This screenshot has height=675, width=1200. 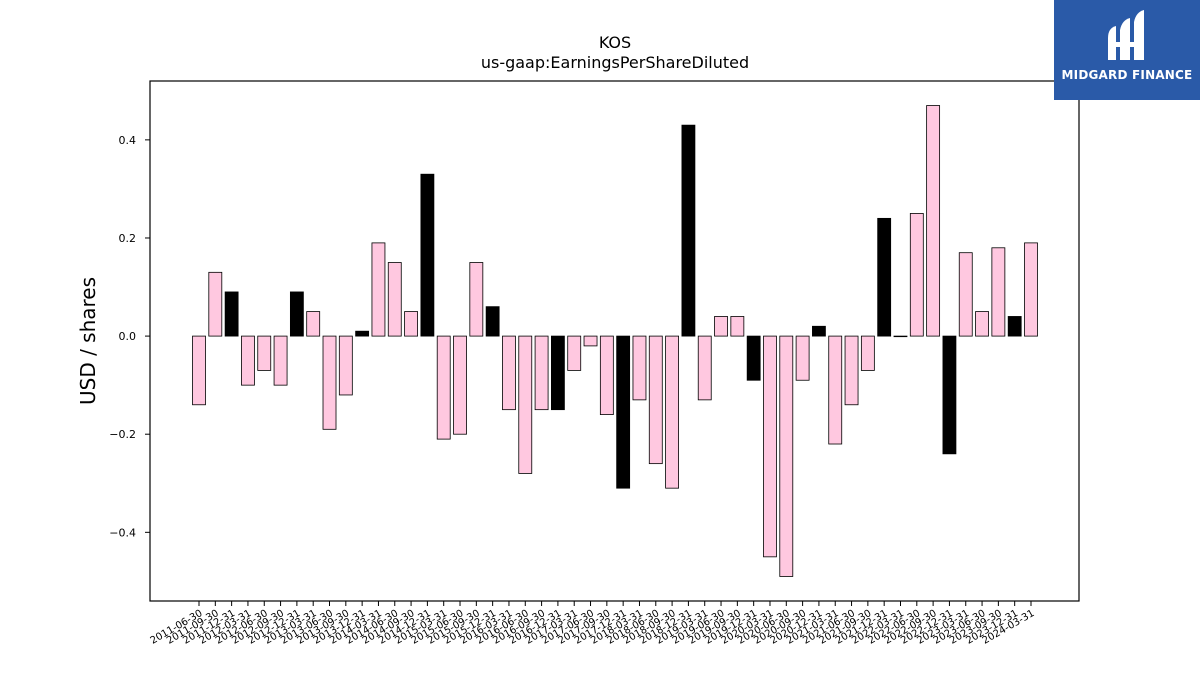 What do you see at coordinates (122, 434) in the screenshot?
I see `y-tick-label: −0.2` at bounding box center [122, 434].